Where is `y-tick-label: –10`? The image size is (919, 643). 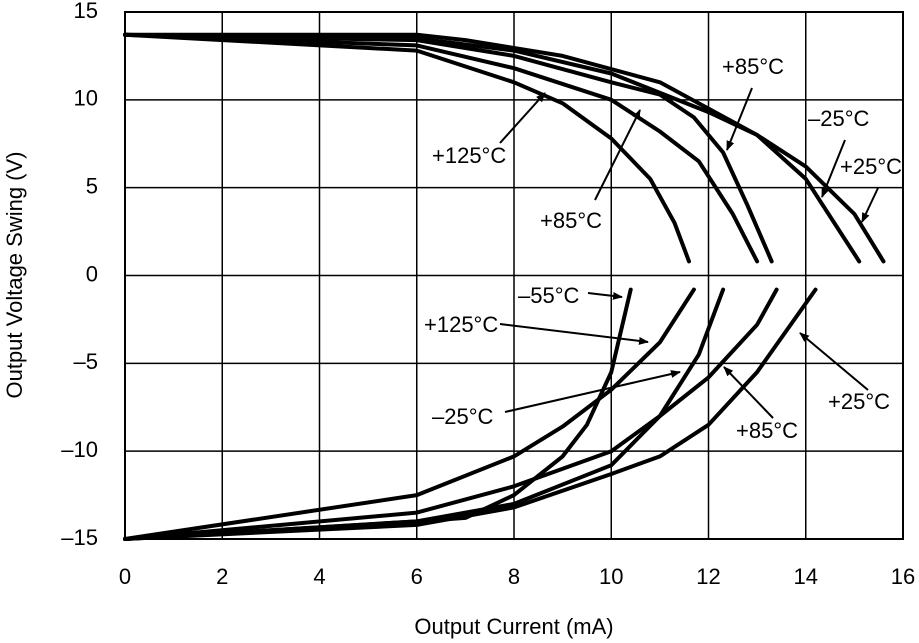 y-tick-label: –10 is located at coordinates (79, 449).